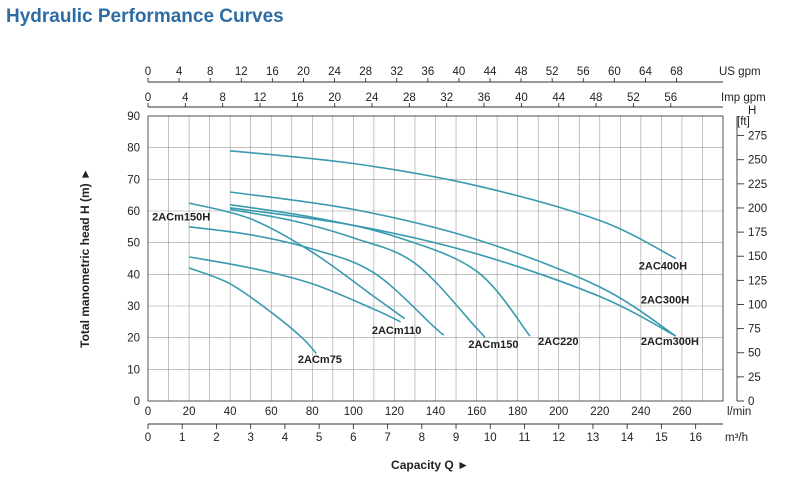 Image resolution: width=800 pixels, height=478 pixels. I want to click on x-impgpm-tick-label: 36, so click(484, 98).